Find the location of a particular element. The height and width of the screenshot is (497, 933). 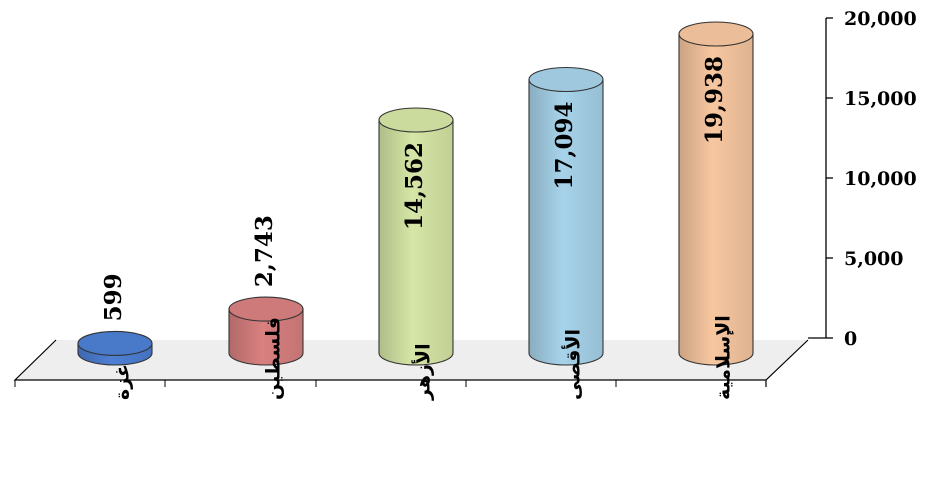

y-tick-label: 0 is located at coordinates (850, 339).